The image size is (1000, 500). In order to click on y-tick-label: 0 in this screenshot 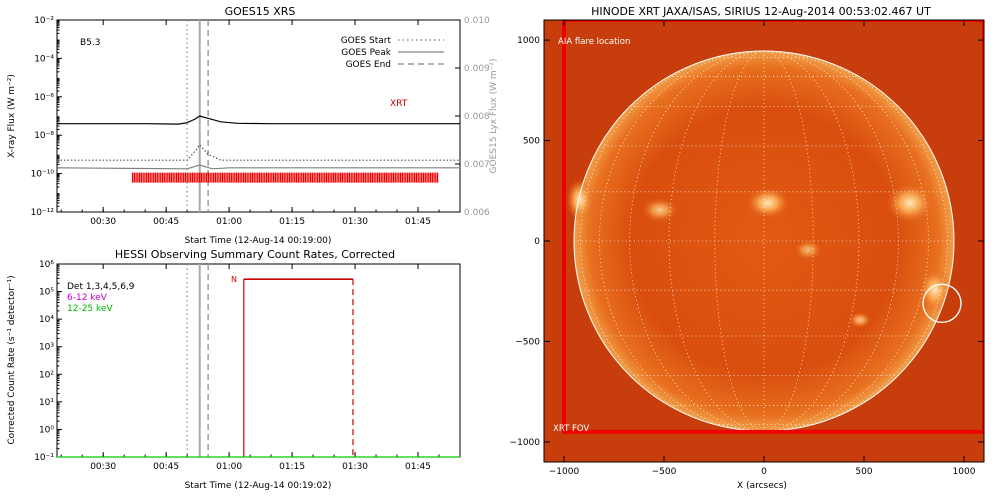, I will do `click(537, 242)`.